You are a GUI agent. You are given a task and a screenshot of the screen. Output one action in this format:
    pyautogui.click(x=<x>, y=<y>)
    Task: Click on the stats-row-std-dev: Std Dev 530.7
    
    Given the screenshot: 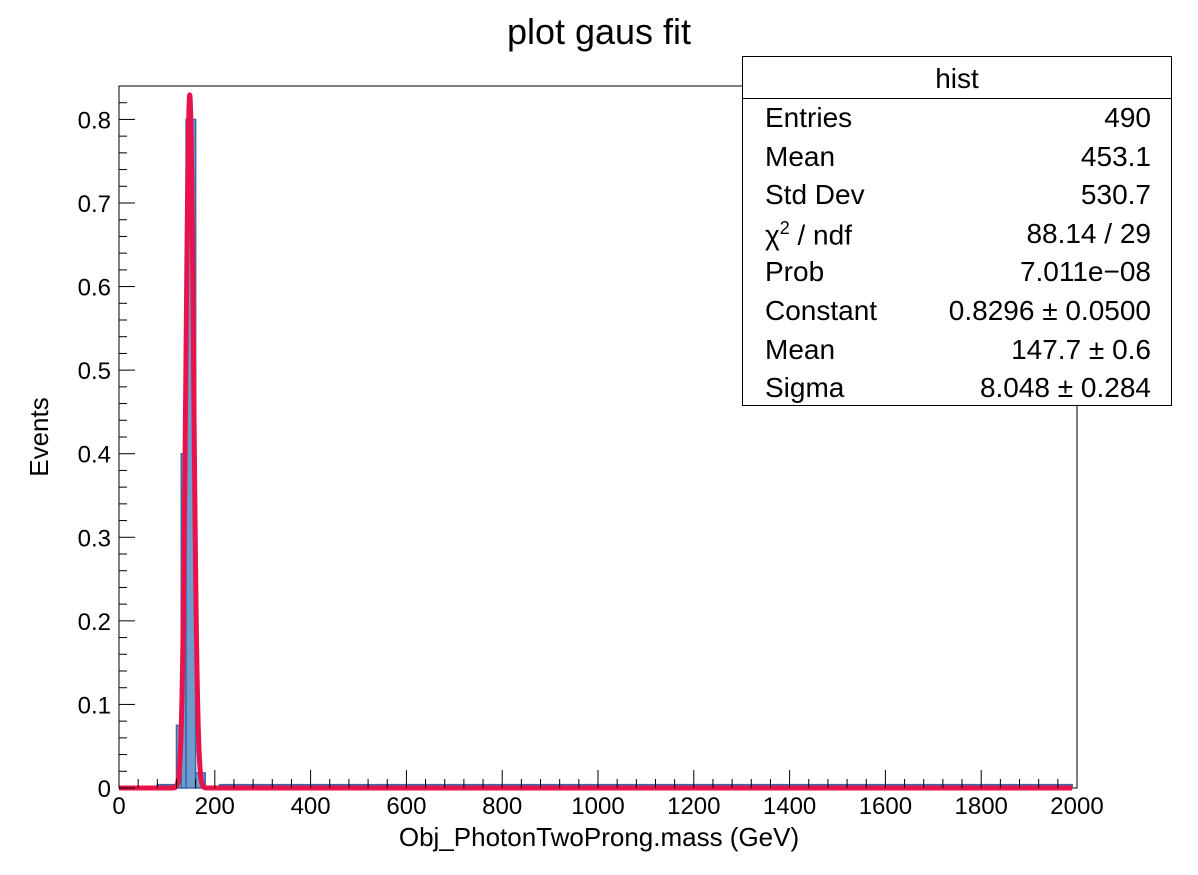 What is the action you would take?
    pyautogui.click(x=957, y=195)
    